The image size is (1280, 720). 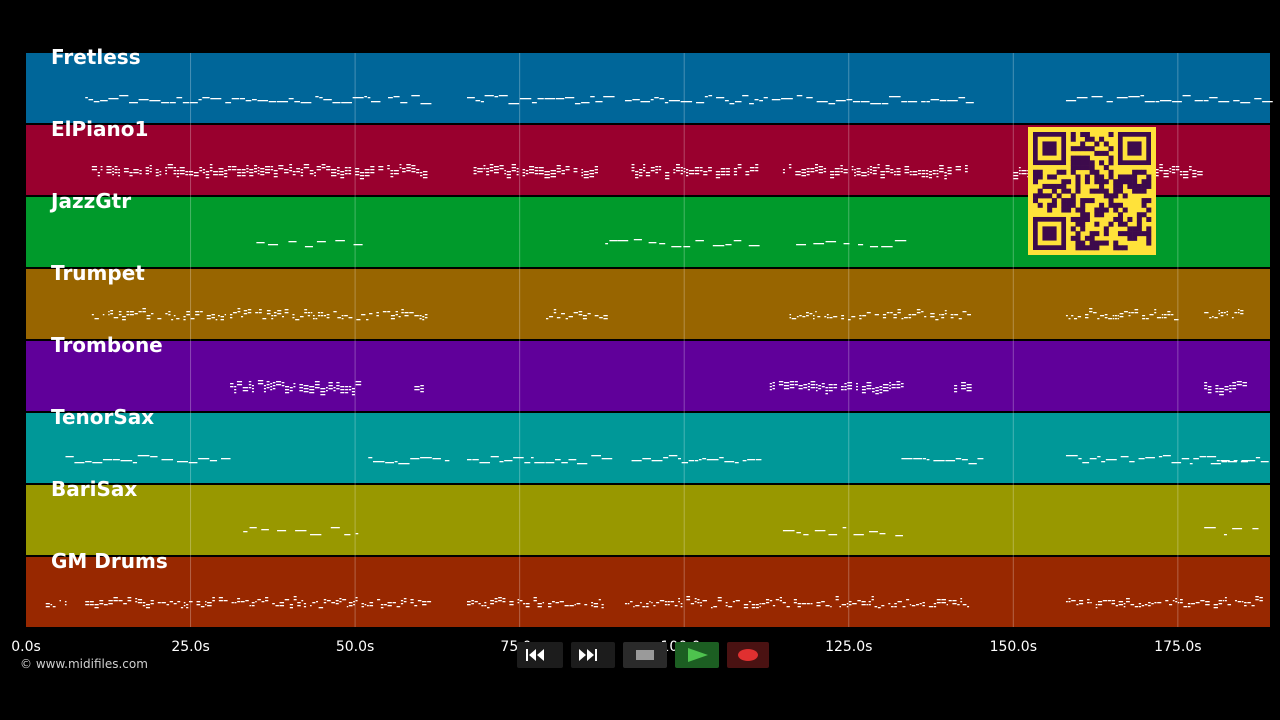 I want to click on record-button, so click(x=748, y=655).